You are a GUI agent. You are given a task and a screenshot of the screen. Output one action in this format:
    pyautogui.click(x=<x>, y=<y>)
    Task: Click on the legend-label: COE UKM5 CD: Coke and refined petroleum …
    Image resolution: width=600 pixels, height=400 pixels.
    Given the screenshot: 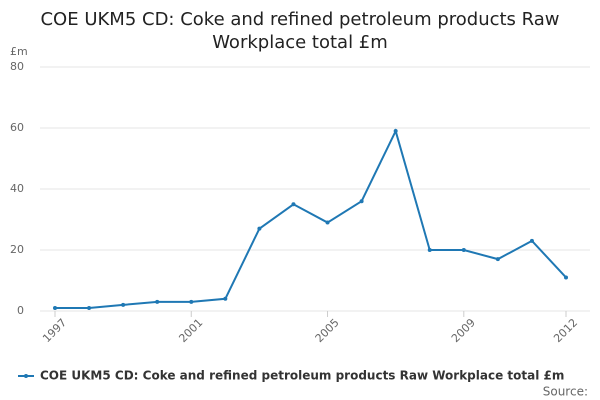 What is the action you would take?
    pyautogui.click(x=302, y=376)
    